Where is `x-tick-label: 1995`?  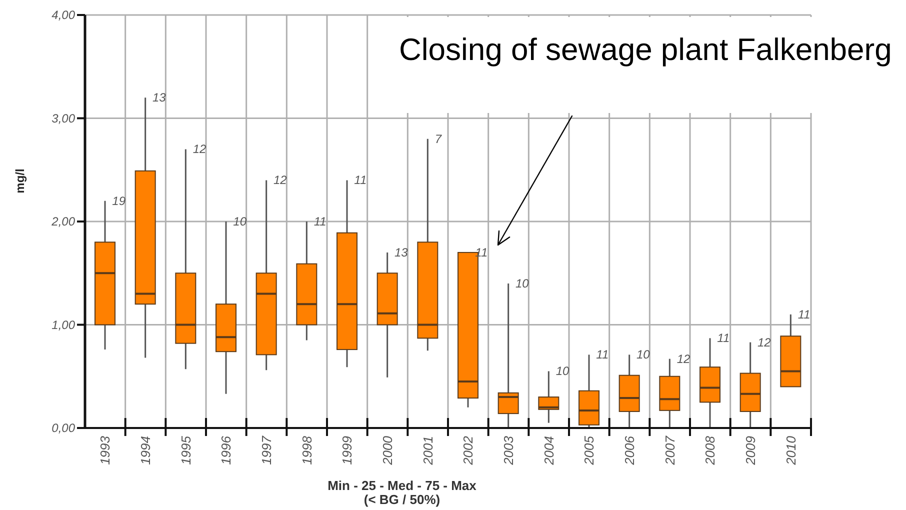
x-tick-label: 1995 is located at coordinates (186, 450).